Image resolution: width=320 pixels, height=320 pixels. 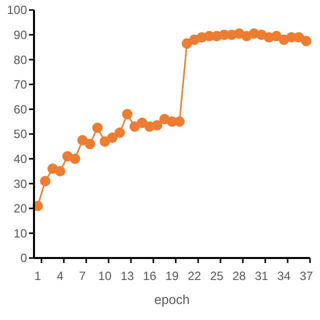 I want to click on x-tick-label: 10, so click(x=105, y=276).